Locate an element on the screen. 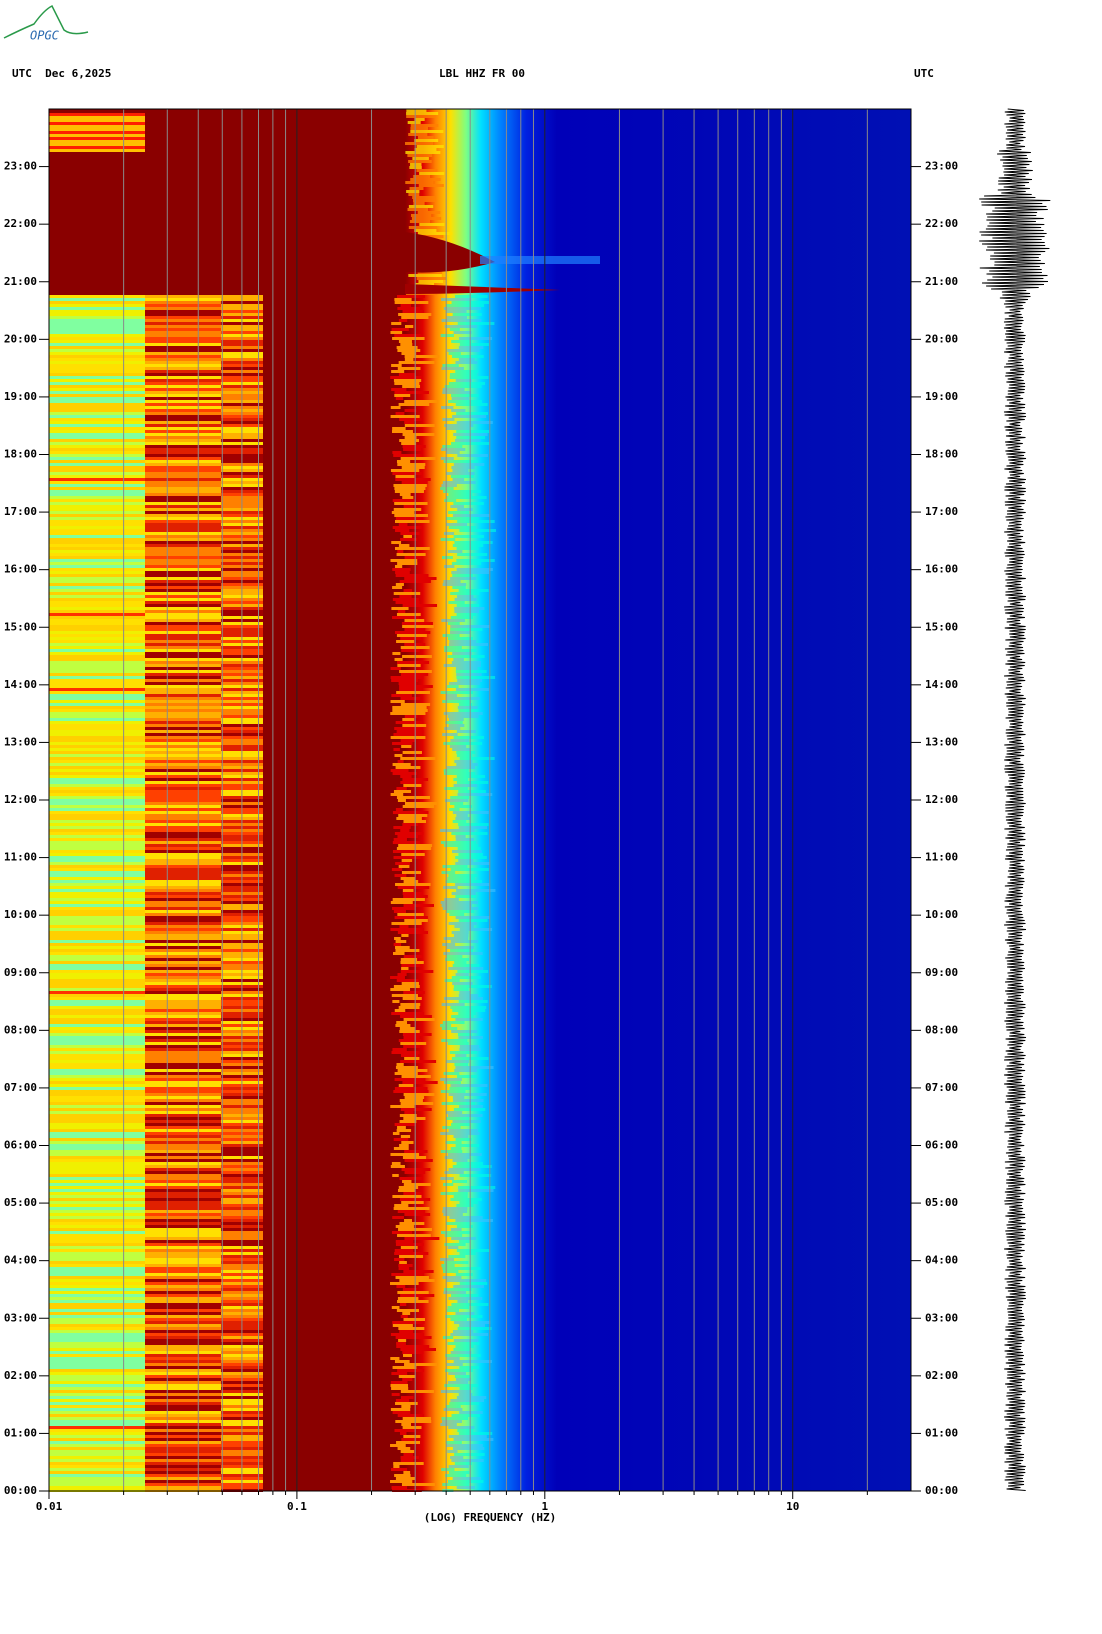  y-tick-label: 08:00 is located at coordinates (941, 1029).